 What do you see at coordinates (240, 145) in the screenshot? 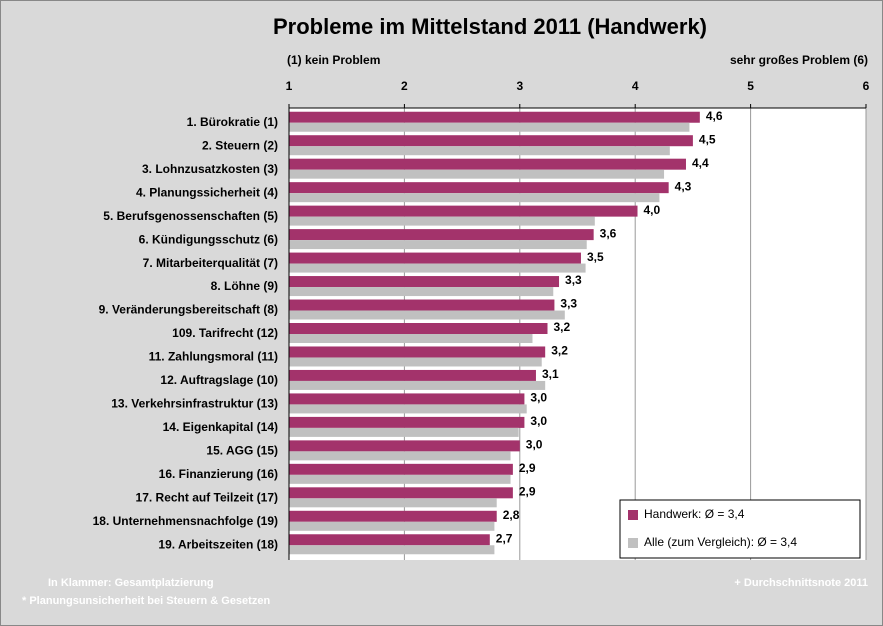
I see `y-tick-label: 2. Steuern (2)` at bounding box center [240, 145].